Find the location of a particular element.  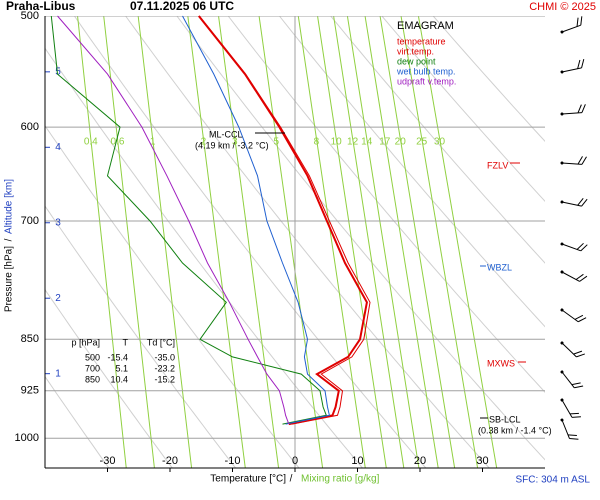

mixing-ratio-label: 20 is located at coordinates (401, 142).